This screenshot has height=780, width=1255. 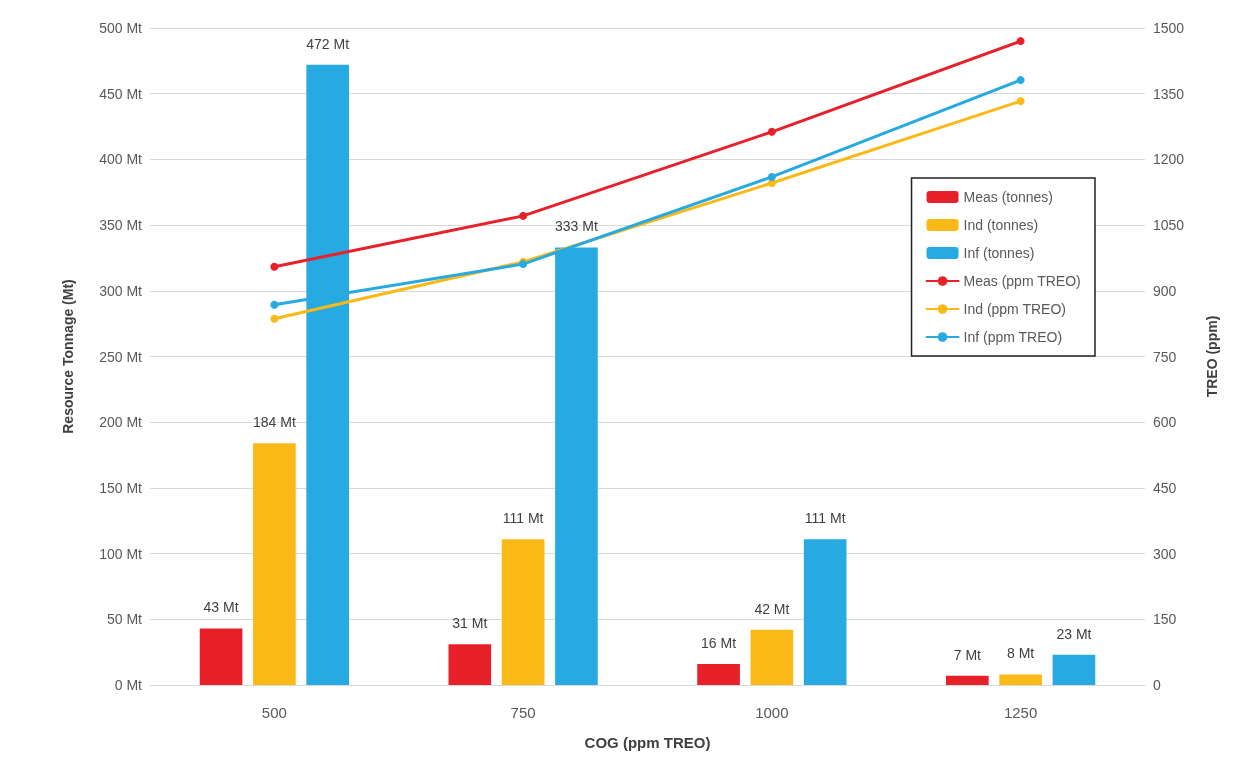 What do you see at coordinates (1169, 28) in the screenshot?
I see `y2-tick-label: 1500` at bounding box center [1169, 28].